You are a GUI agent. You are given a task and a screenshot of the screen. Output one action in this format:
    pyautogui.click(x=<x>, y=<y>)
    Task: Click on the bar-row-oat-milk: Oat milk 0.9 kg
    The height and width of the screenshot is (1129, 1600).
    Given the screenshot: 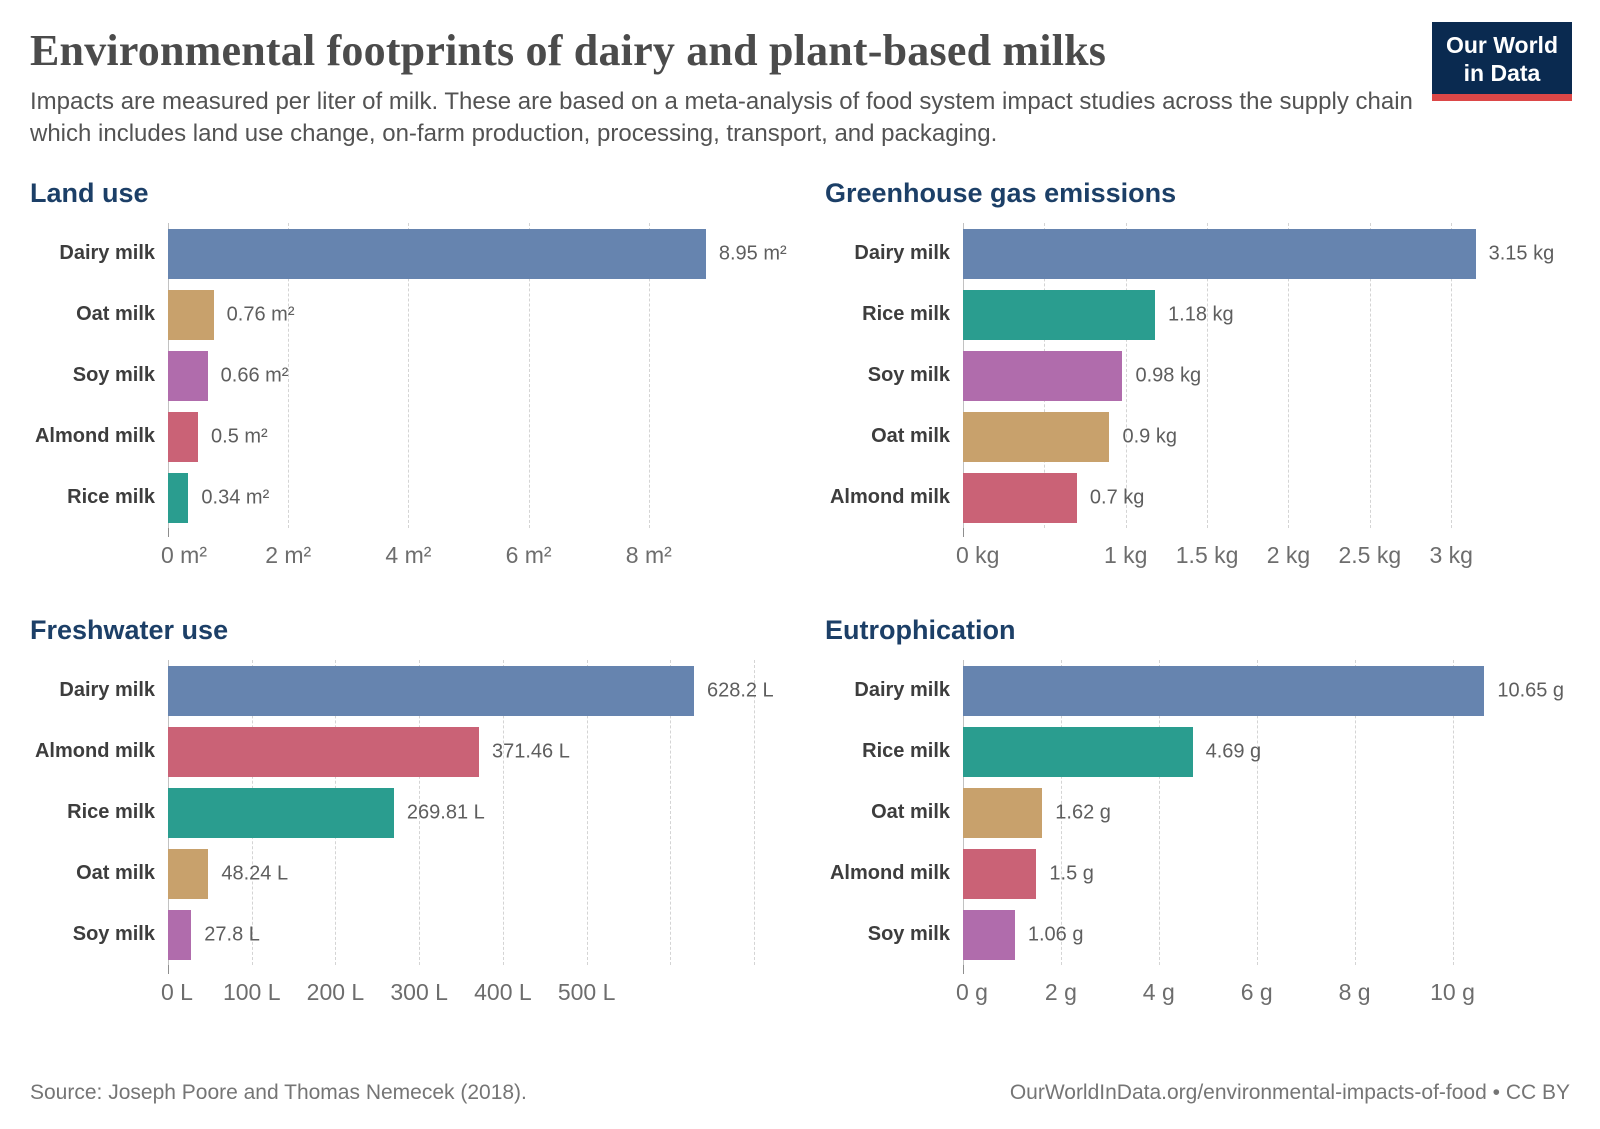 What is the action you would take?
    pyautogui.click(x=1197, y=436)
    